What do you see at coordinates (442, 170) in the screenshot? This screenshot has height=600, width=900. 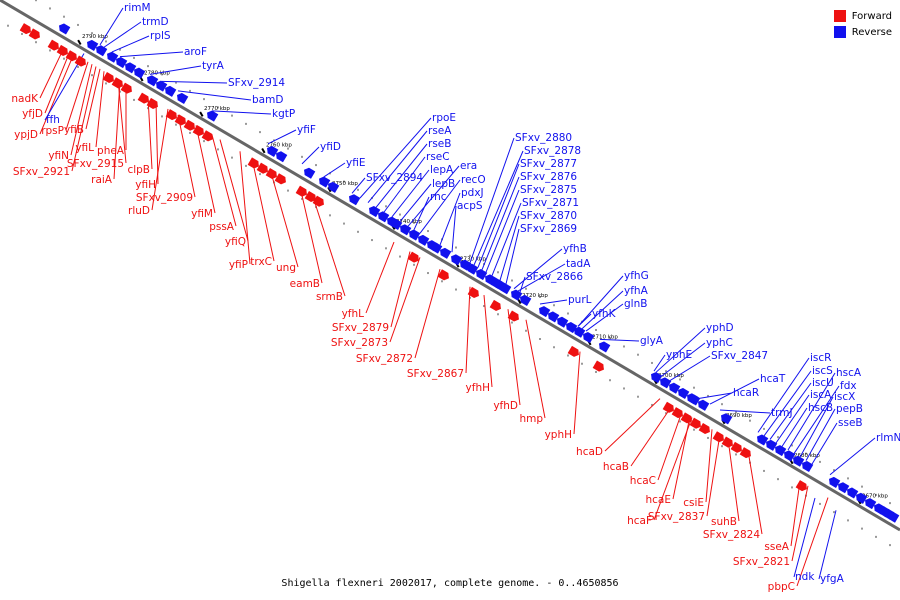 I see `reverse-gene-label: lepA` at bounding box center [442, 170].